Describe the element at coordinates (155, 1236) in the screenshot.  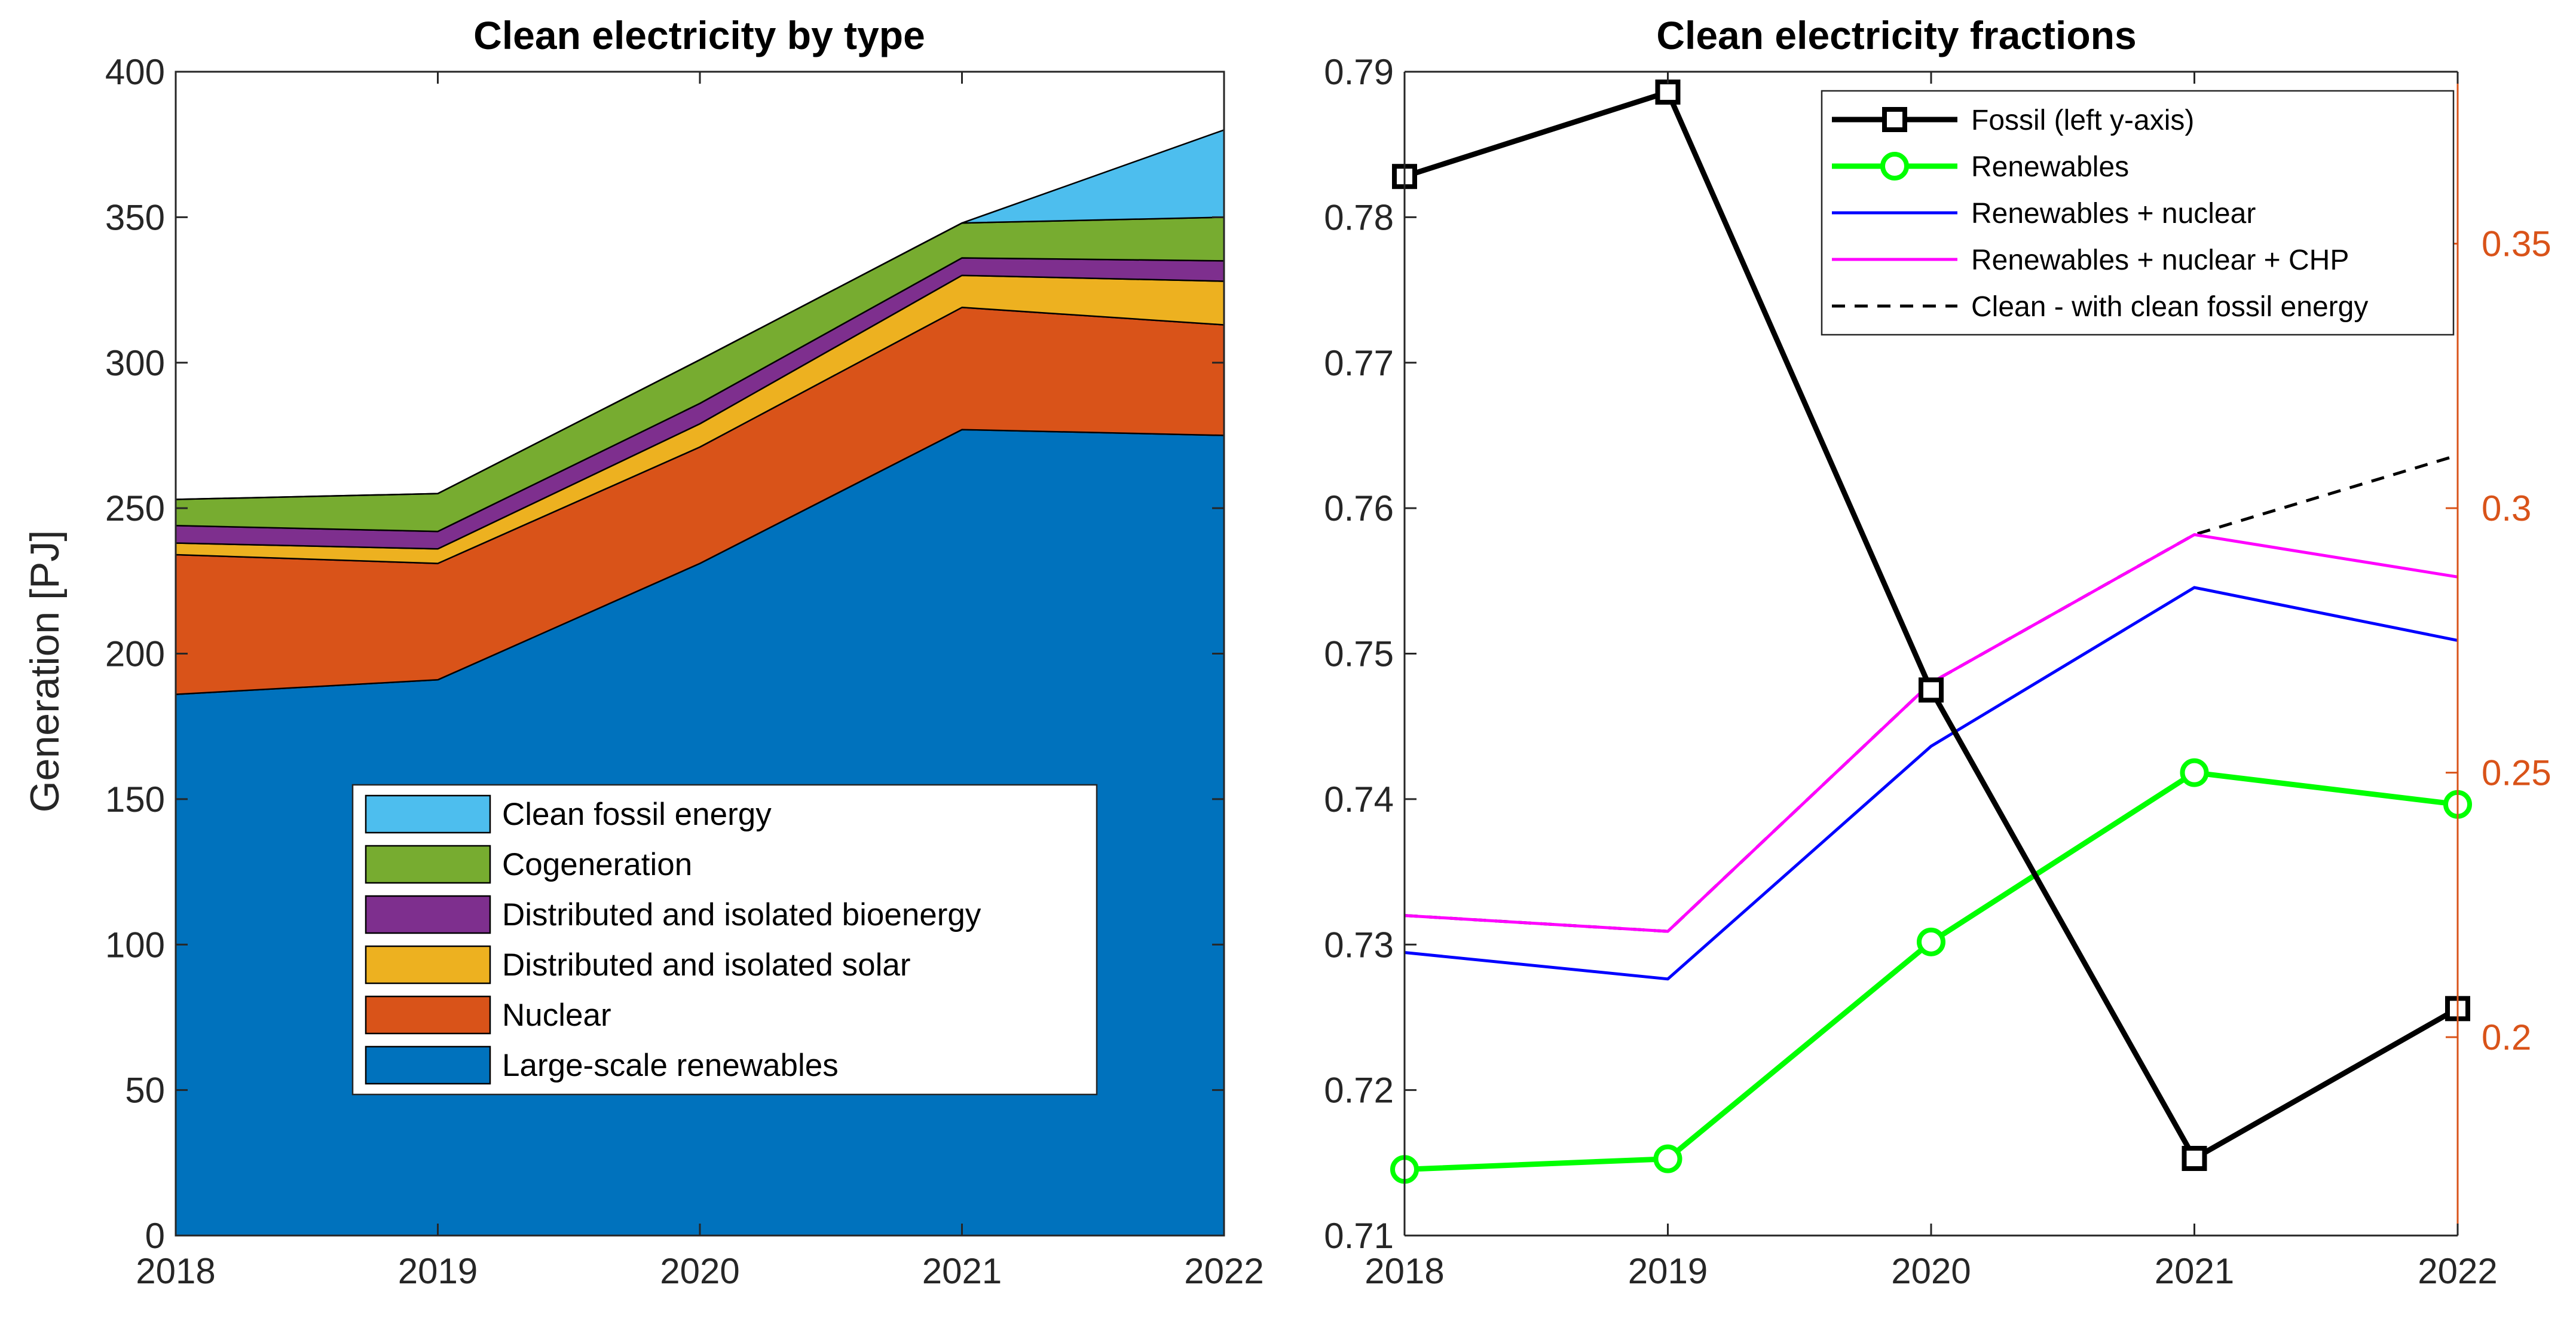
I see `y-tick-label: 0` at that location.